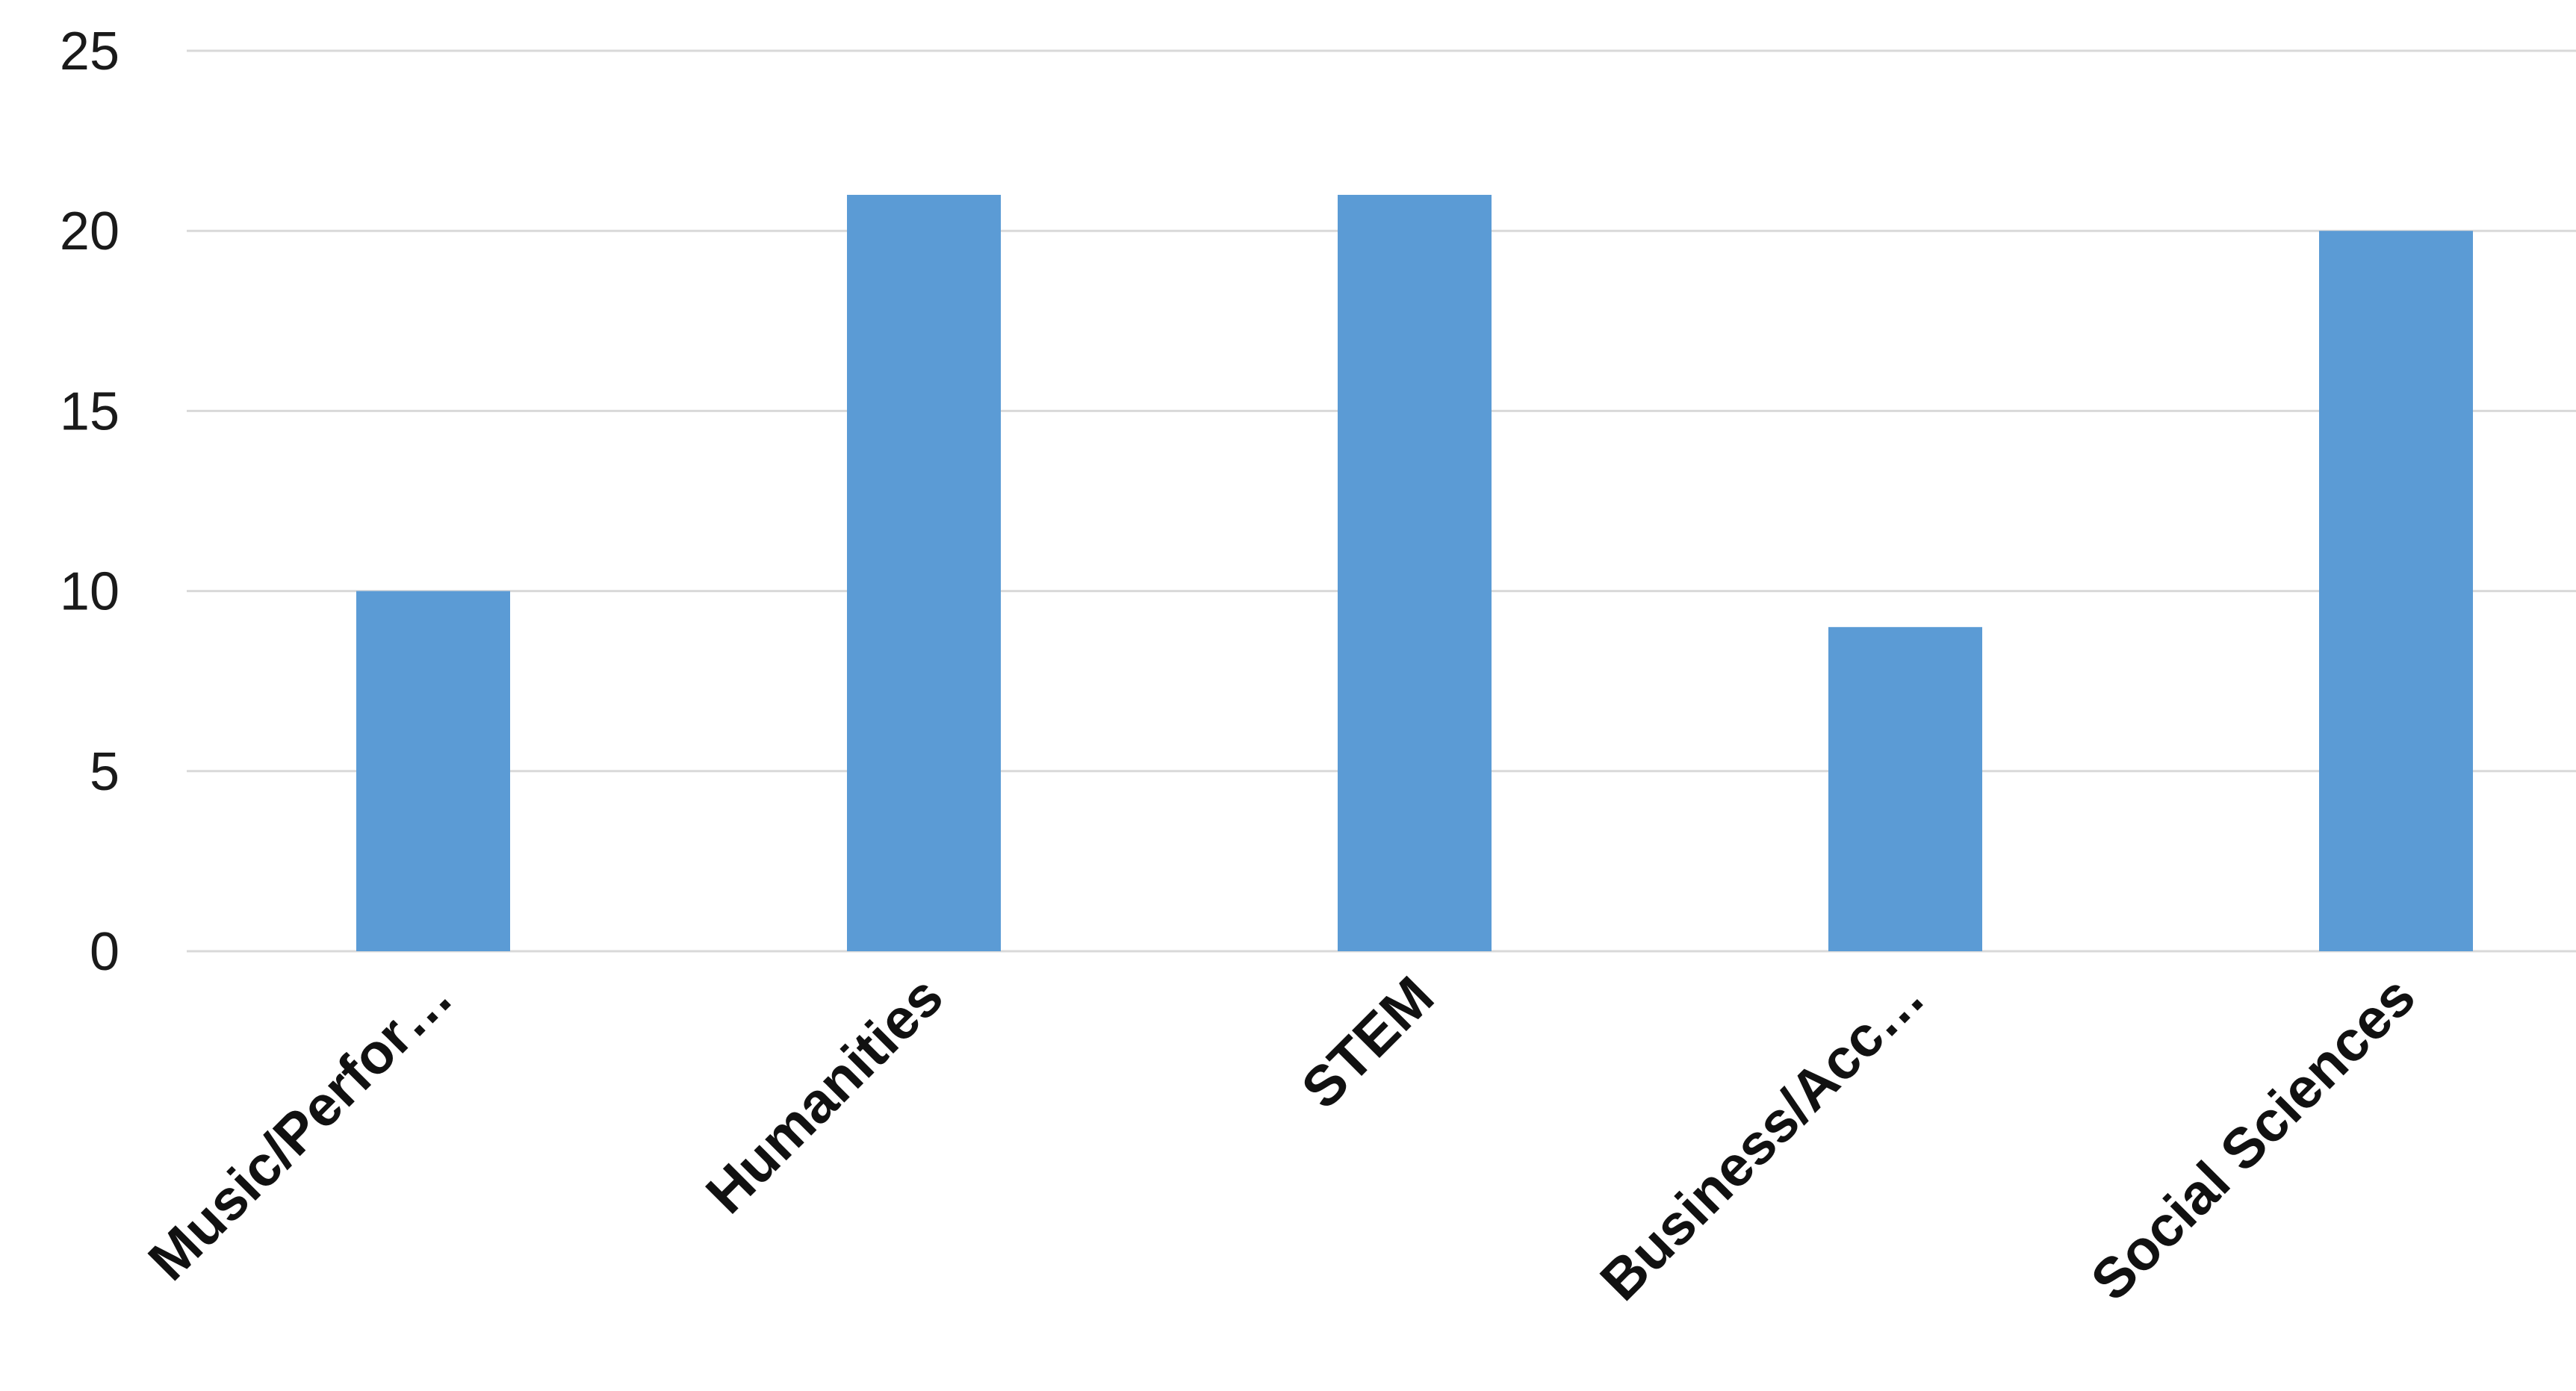 This screenshot has width=2576, height=1391. I want to click on x-category-label: Social Sciences, so click(2253, 1139).